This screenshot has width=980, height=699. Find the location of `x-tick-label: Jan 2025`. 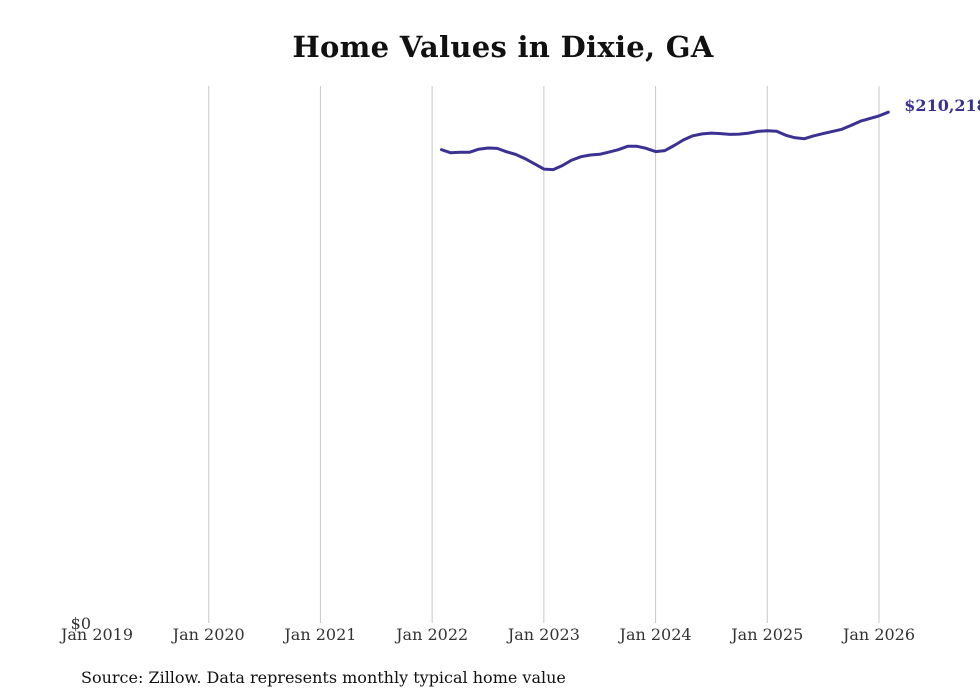

x-tick-label: Jan 2025 is located at coordinates (766, 634).